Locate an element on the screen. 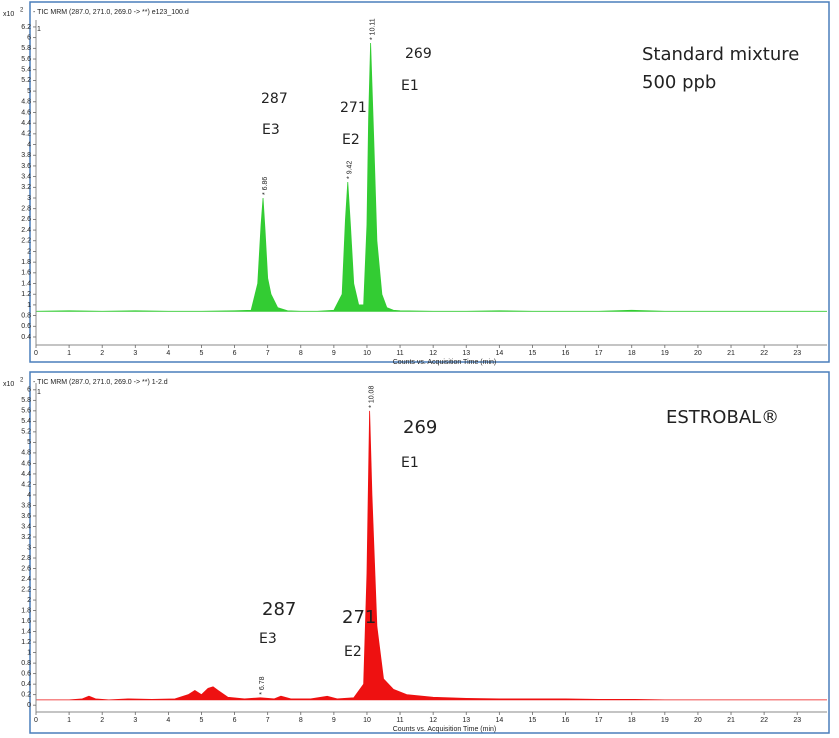 The height and width of the screenshot is (738, 839). y-tick-label: 4 is located at coordinates (29, 495).